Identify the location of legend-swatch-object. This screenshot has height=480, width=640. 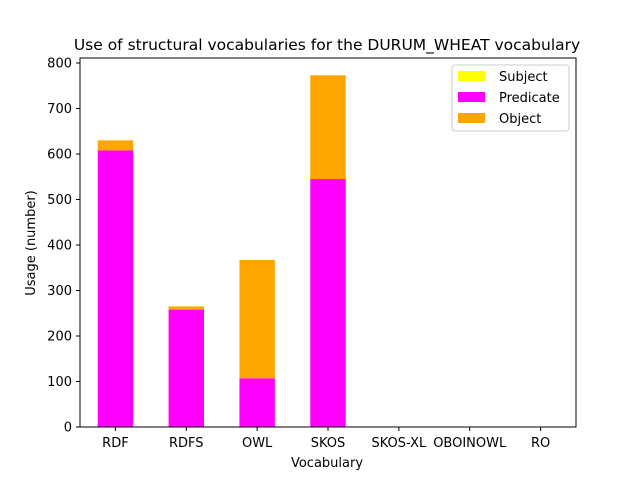
(471, 118).